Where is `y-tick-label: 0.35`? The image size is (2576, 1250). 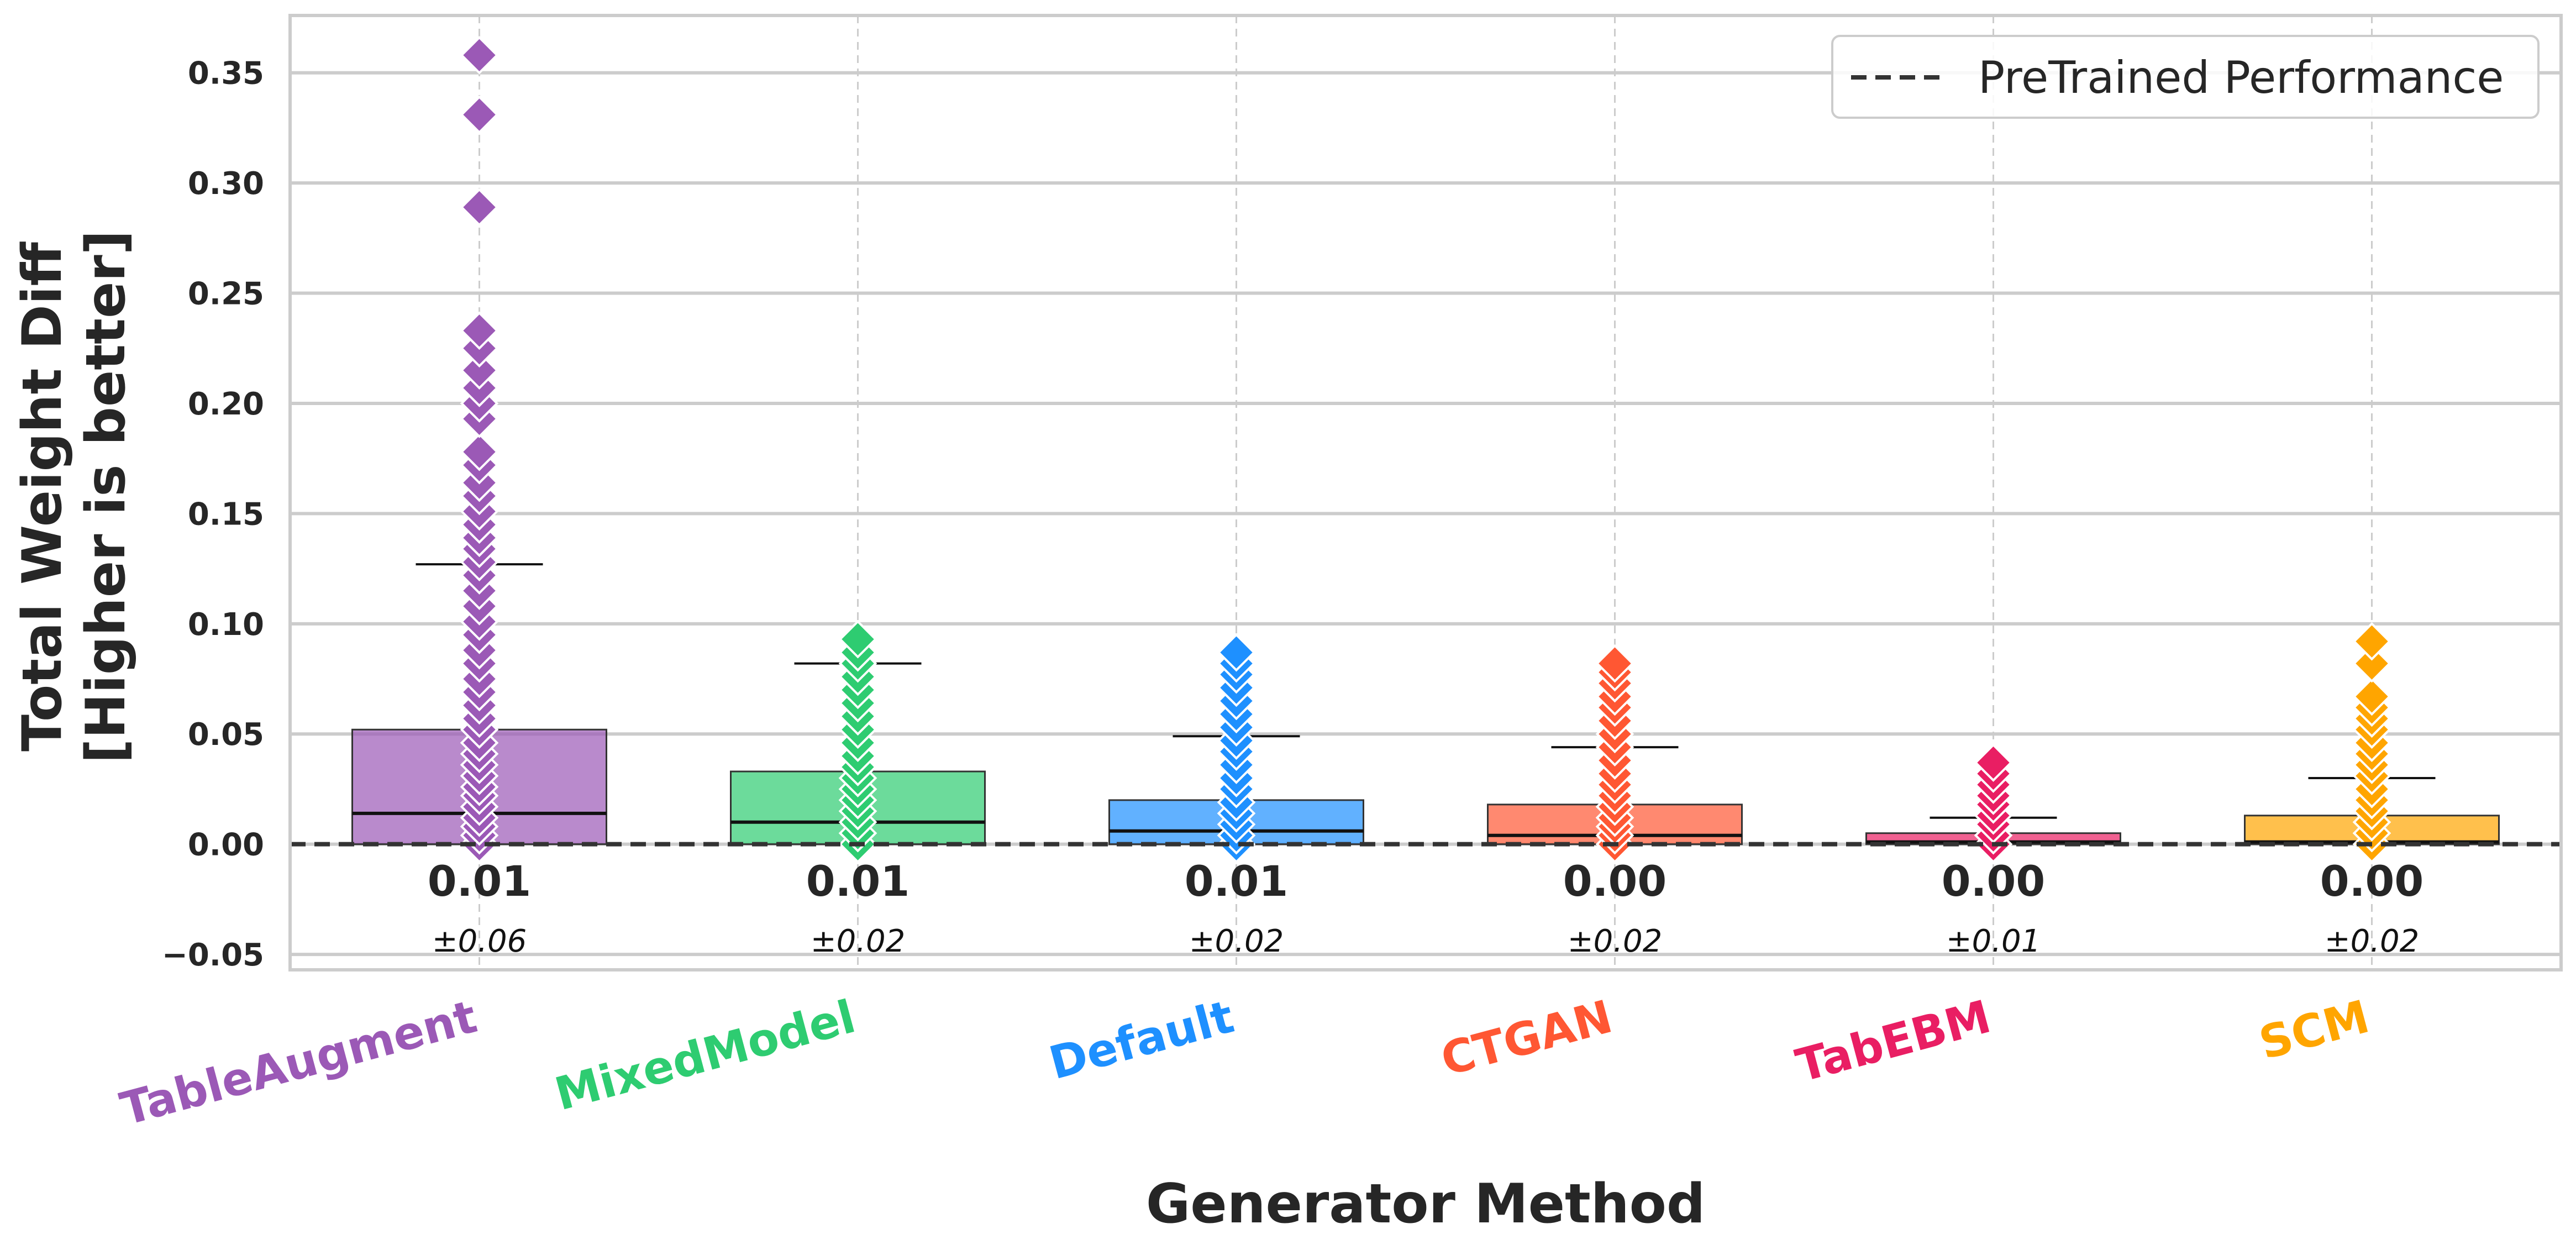
y-tick-label: 0.35 is located at coordinates (226, 74).